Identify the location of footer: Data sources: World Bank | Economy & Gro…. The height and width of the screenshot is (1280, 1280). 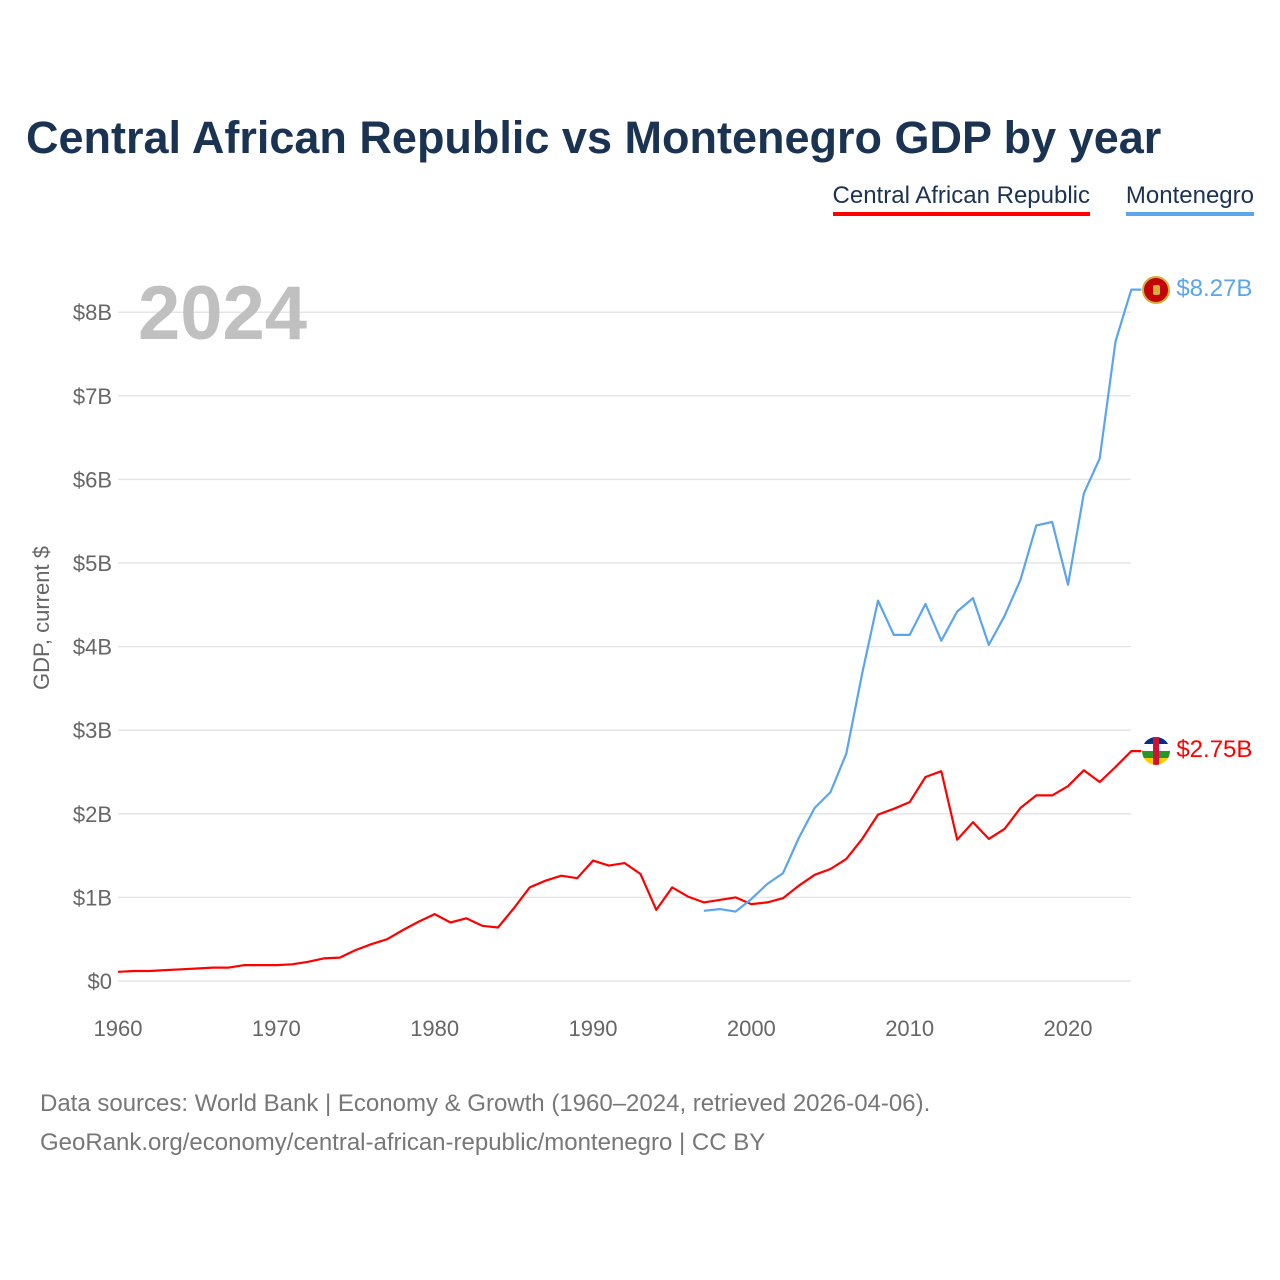
(485, 1123).